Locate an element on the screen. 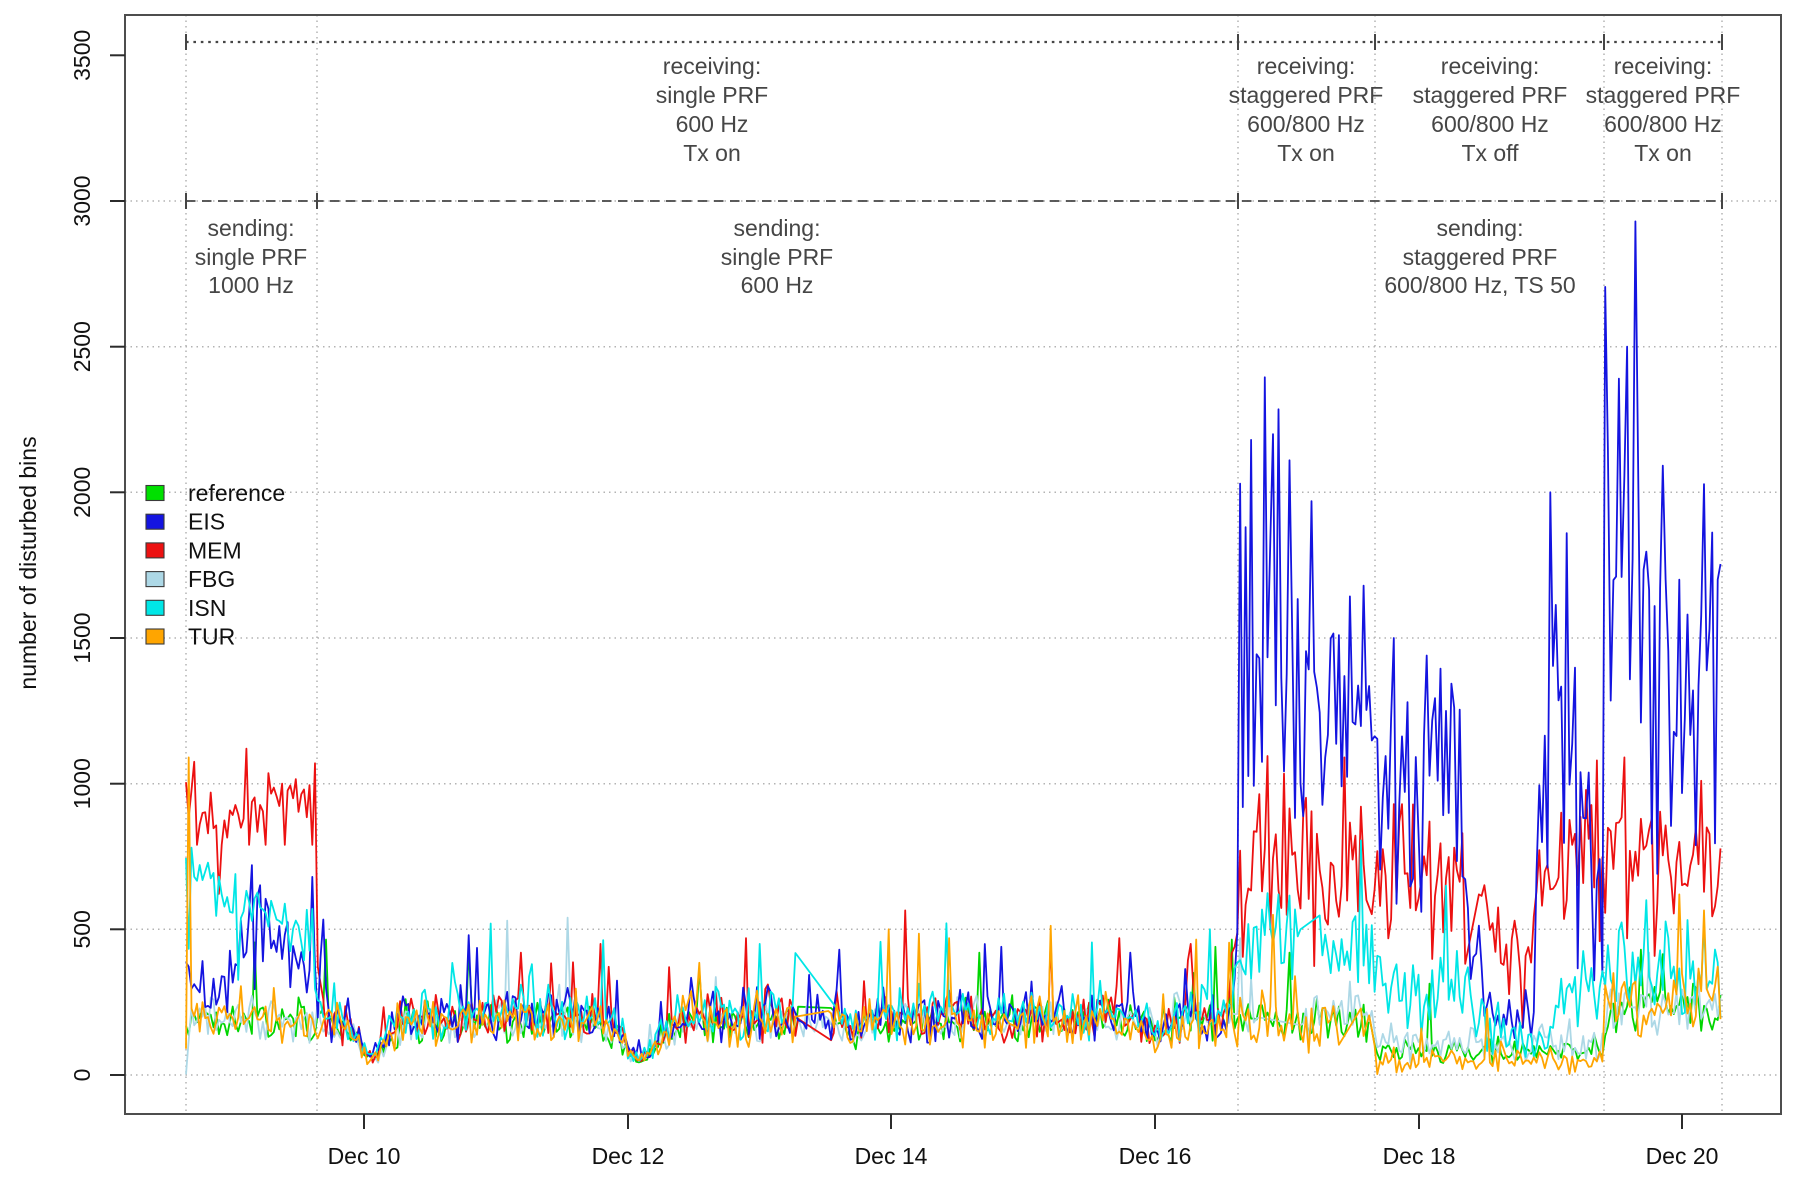 This screenshot has height=1187, width=1797. svg-text: number of disturbed bins is located at coordinates (28, 562).